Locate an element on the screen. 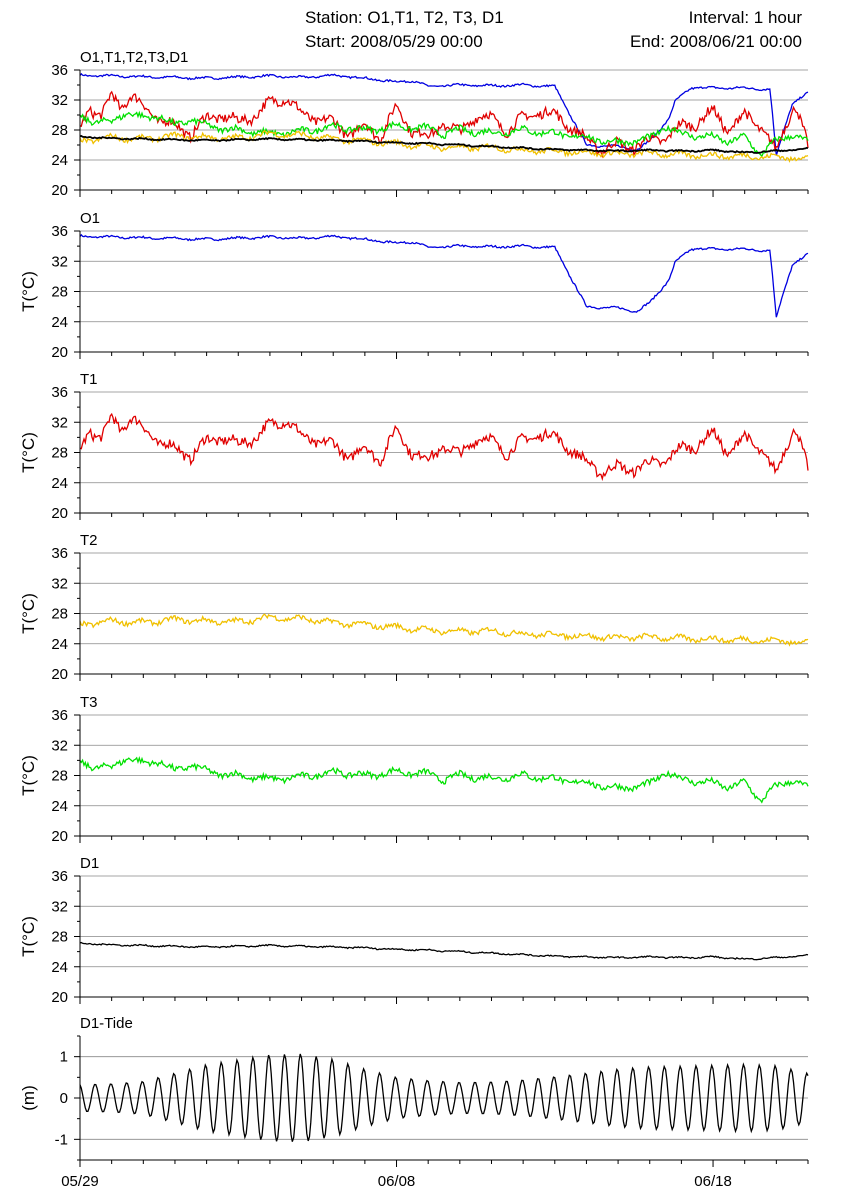  panel-title-O1: O1 is located at coordinates (90, 218).